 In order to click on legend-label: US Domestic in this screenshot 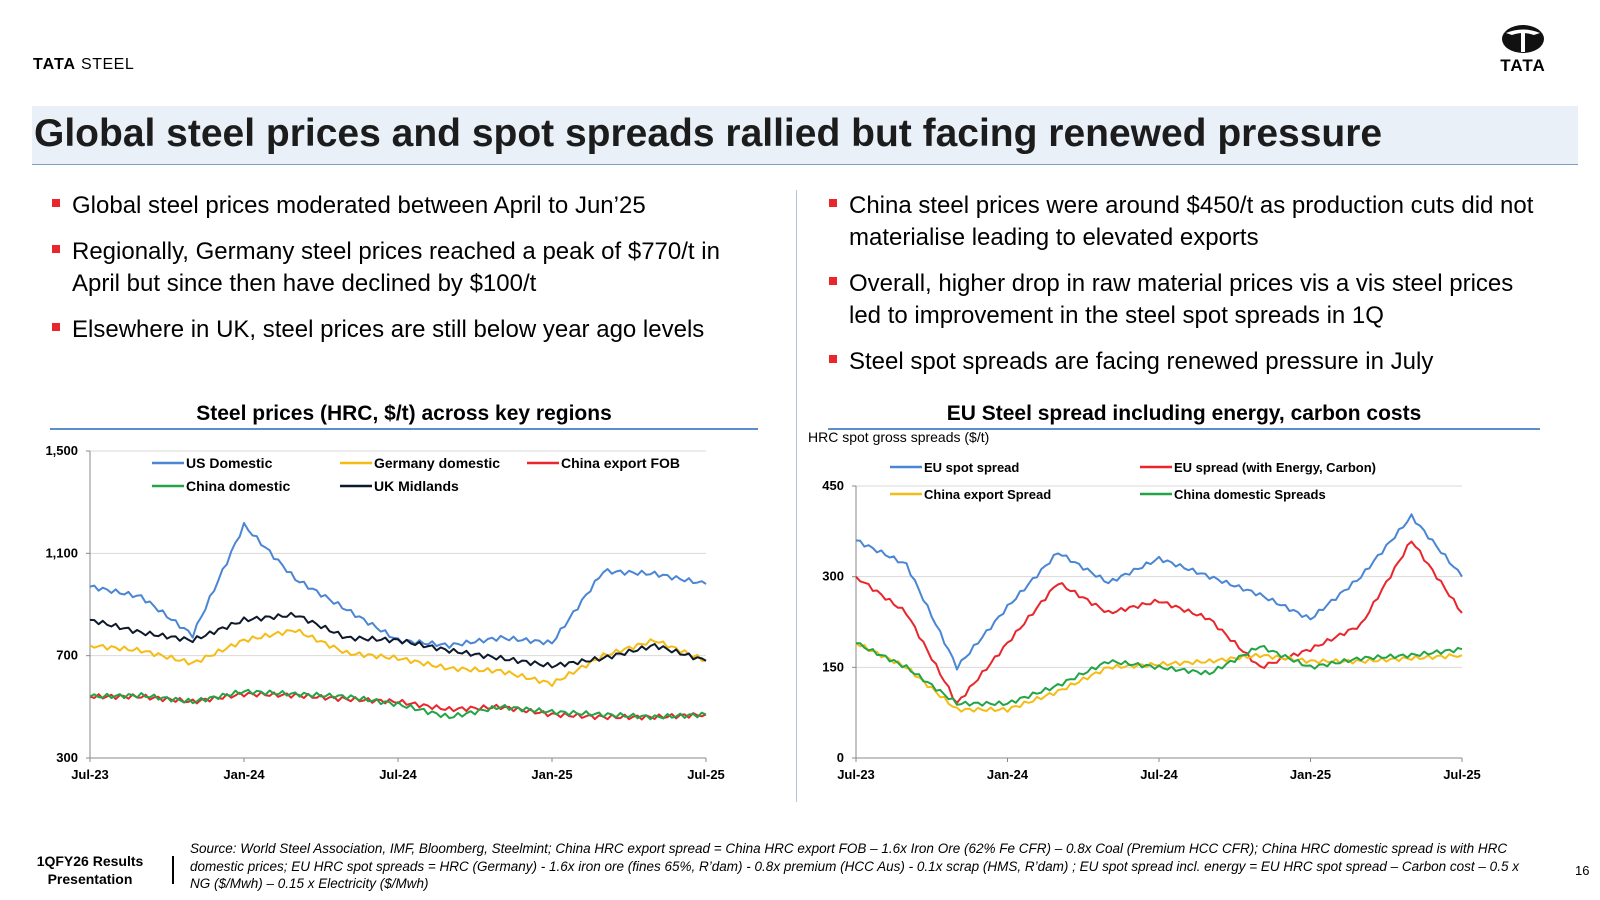, I will do `click(229, 463)`.